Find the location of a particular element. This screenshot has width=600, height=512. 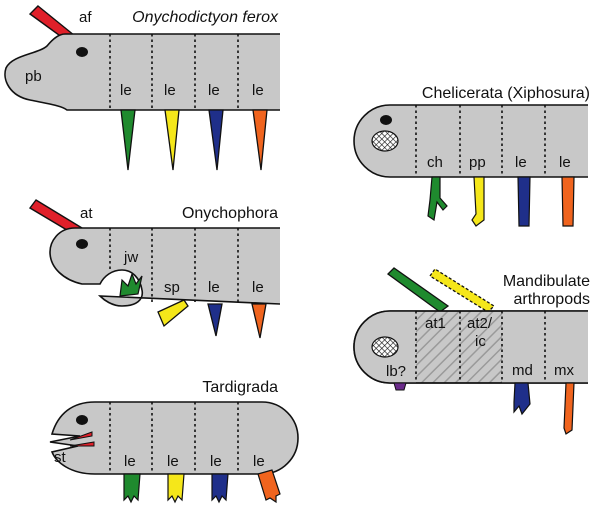

label-af: af is located at coordinates (85, 17).